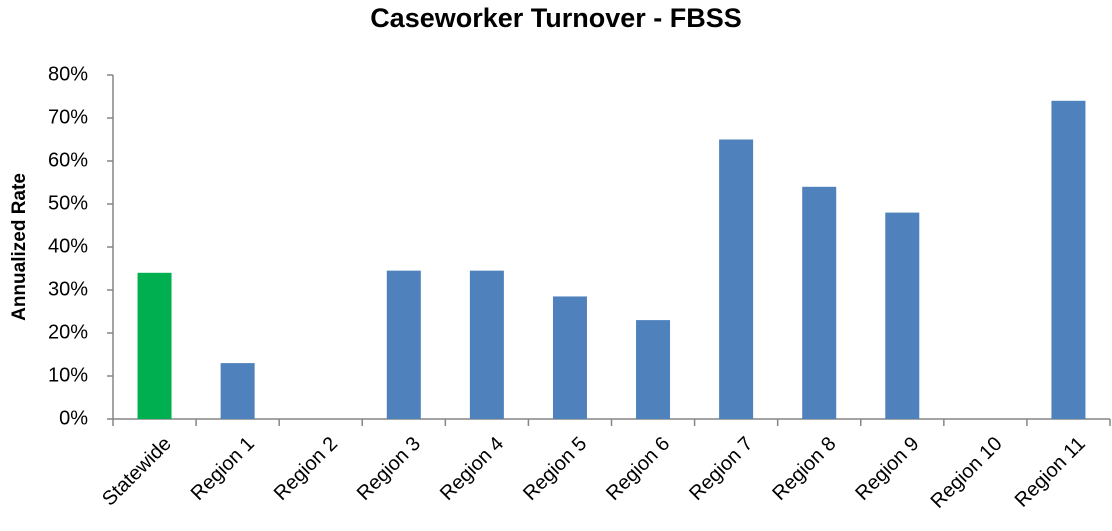  I want to click on y-tick-label: 50%, so click(68, 203).